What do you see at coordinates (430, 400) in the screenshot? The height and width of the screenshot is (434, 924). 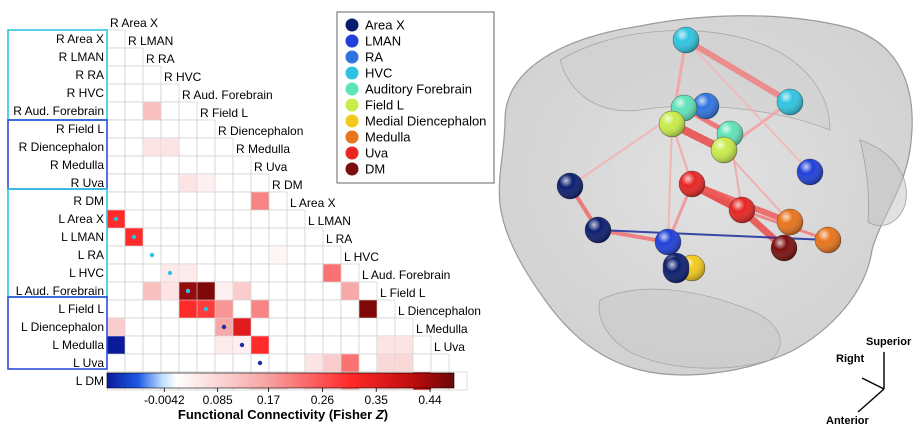 I see `colorbar-tick-label: 0.44` at bounding box center [430, 400].